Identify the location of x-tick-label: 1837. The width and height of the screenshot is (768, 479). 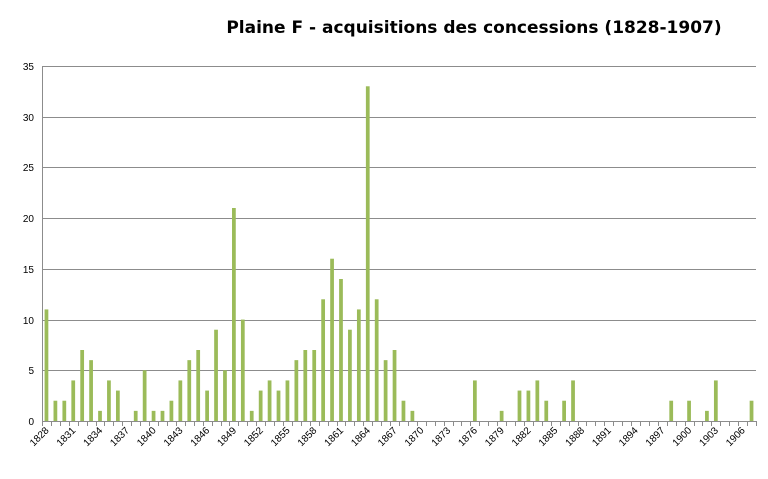
(120, 437).